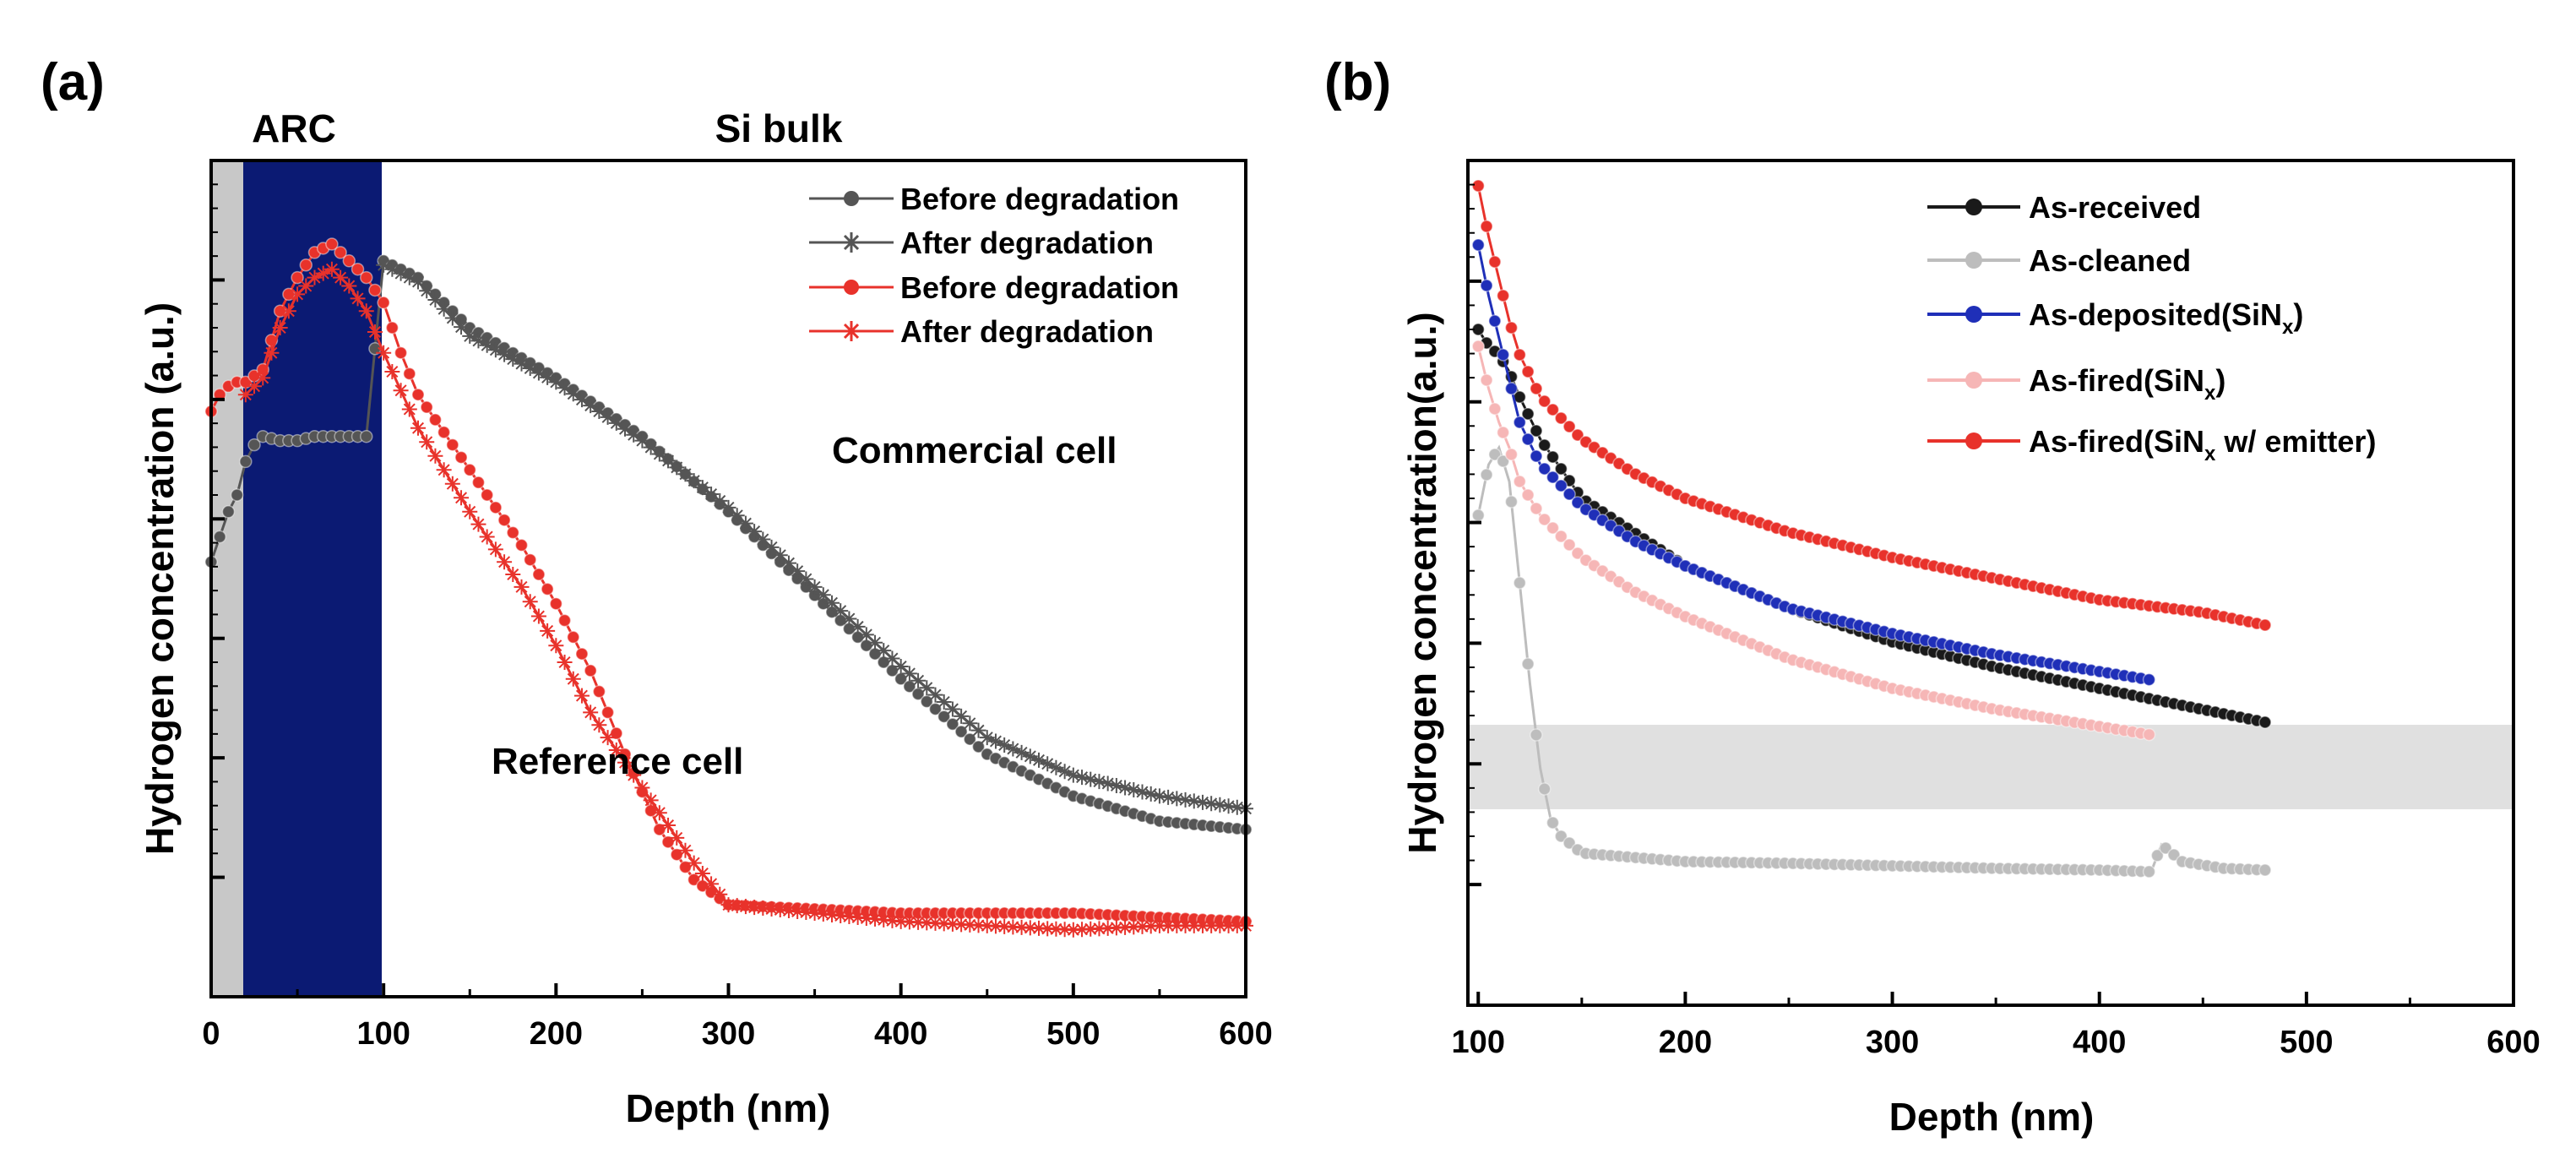 The width and height of the screenshot is (2576, 1175). I want to click on legend-b-label-4: As-fired(SiNx), so click(2127, 384).